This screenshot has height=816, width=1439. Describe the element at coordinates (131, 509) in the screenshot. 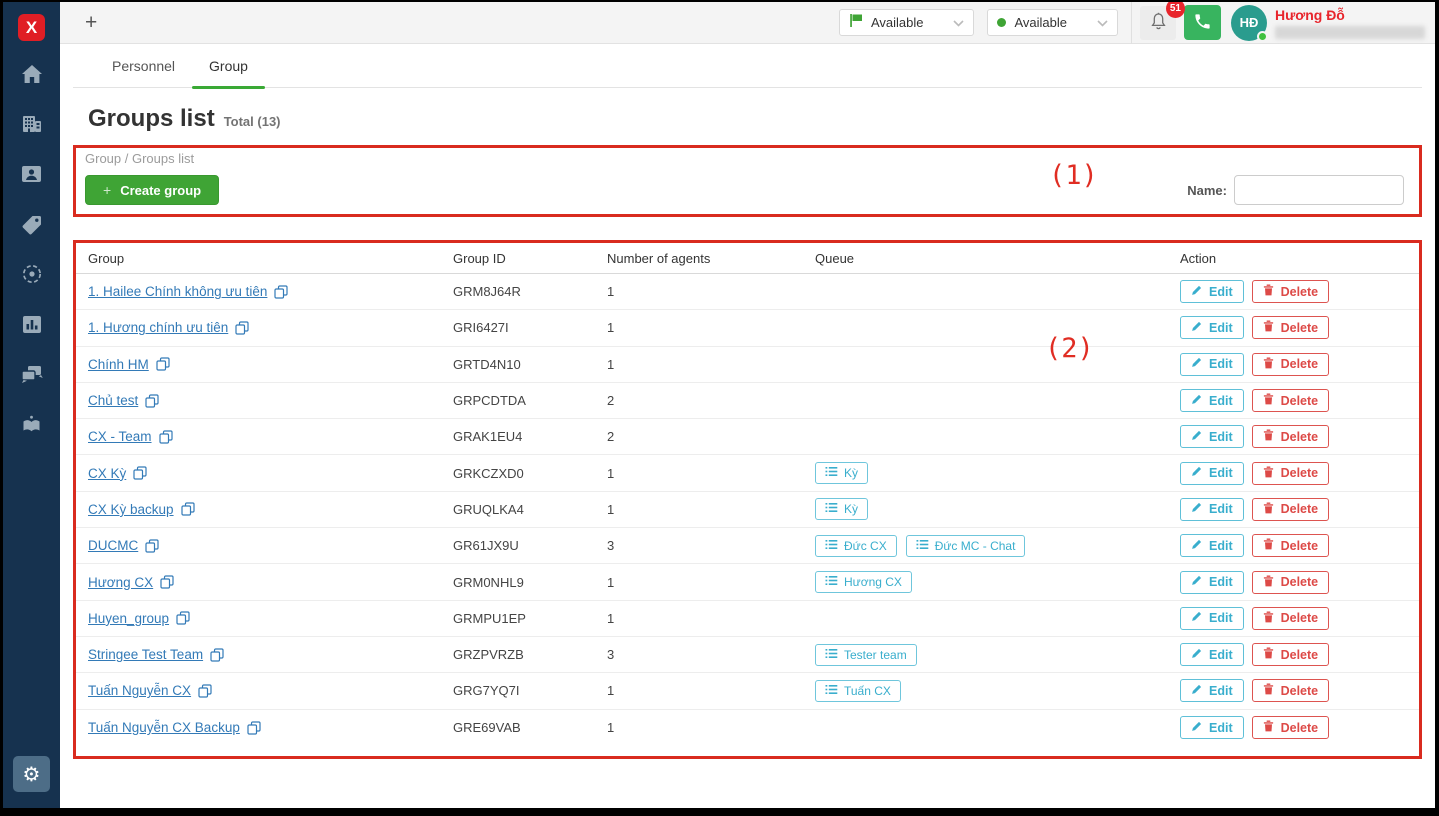

I see `group-name-link: CX Kỳ backup` at that location.